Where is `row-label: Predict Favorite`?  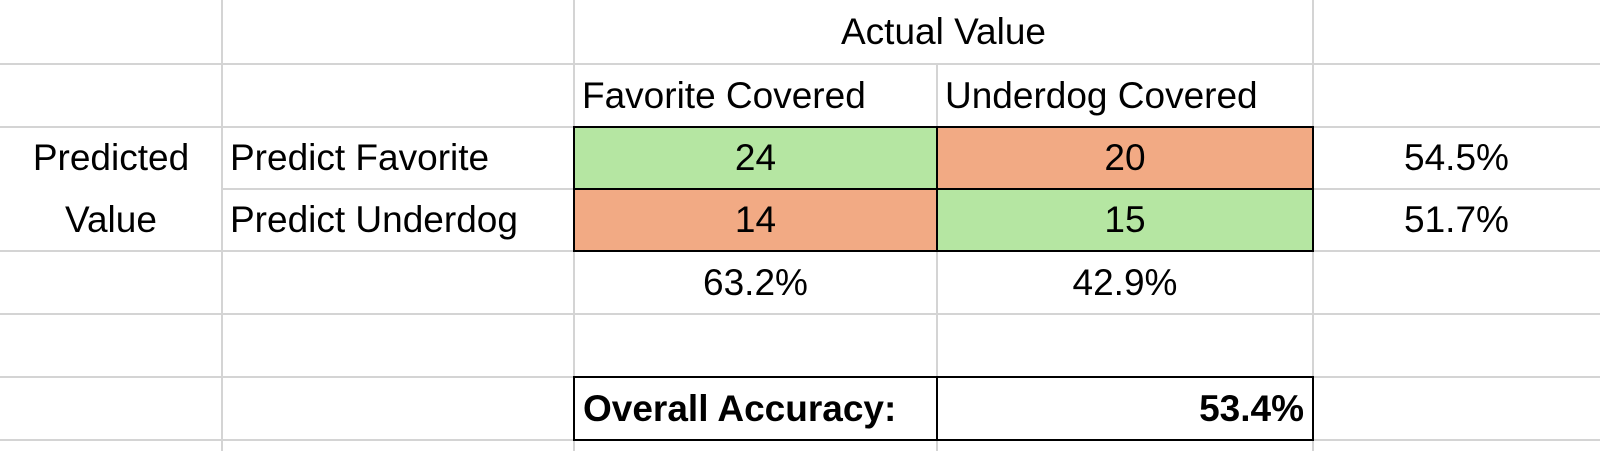 row-label: Predict Favorite is located at coordinates (360, 157).